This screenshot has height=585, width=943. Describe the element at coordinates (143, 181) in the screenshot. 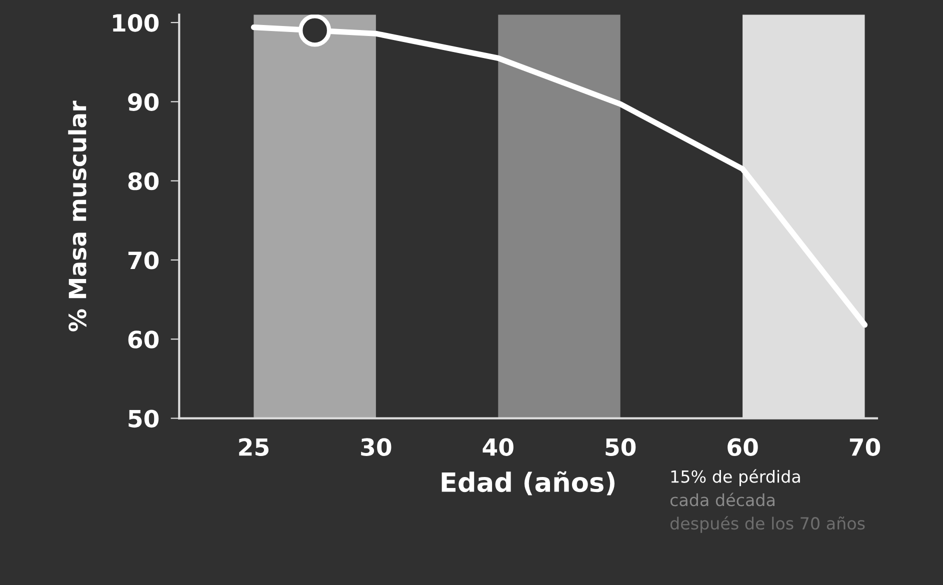

I see `y-tick-label: 80` at that location.